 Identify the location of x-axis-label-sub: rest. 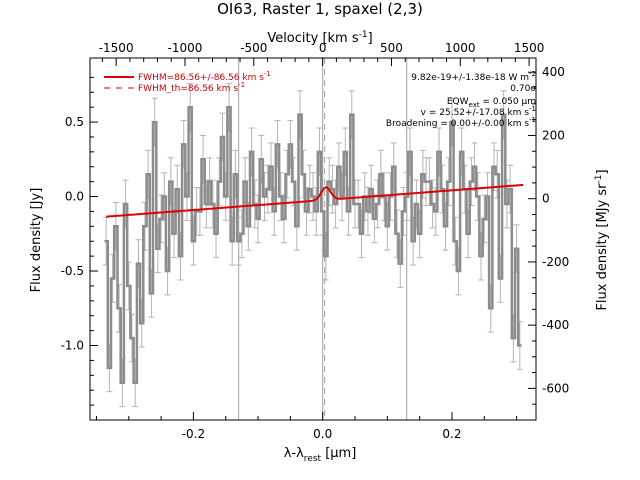
(313, 459).